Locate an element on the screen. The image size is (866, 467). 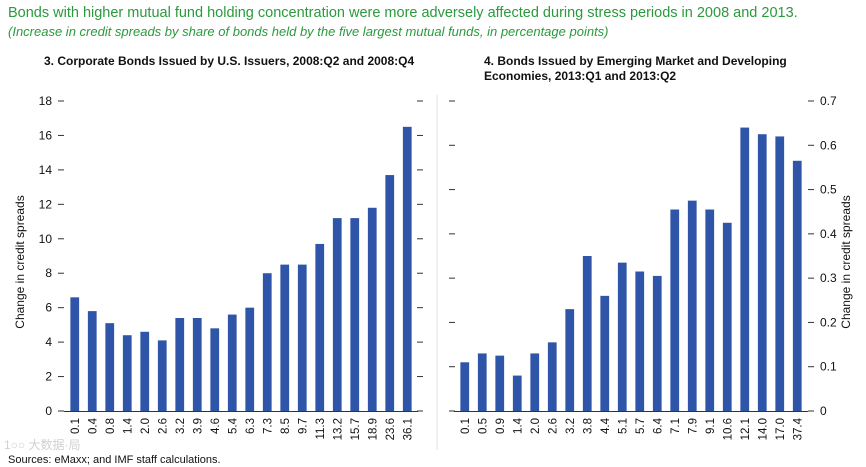
panel-1-ytick-label: 8 is located at coordinates (48, 273).